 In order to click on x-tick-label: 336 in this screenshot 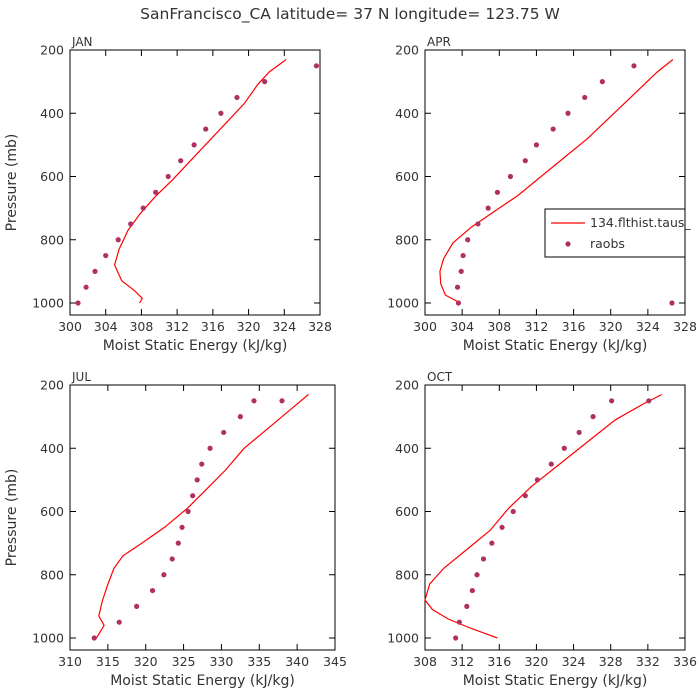, I will do `click(685, 661)`.